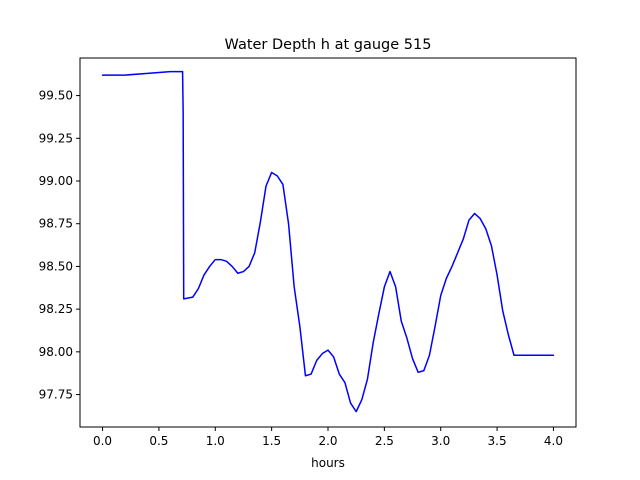 Image resolution: width=640 pixels, height=480 pixels. Describe the element at coordinates (56, 266) in the screenshot. I see `y-tick-label: 98.50` at that location.